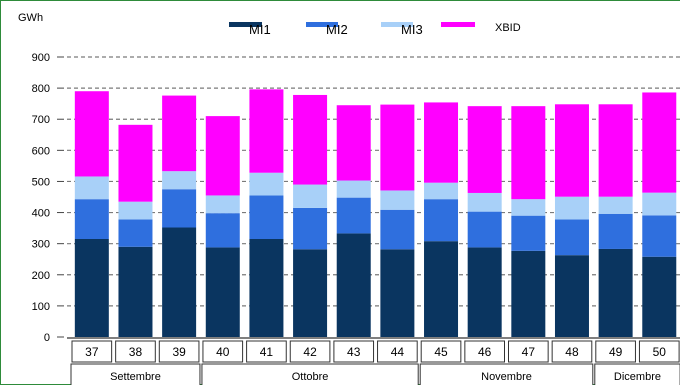  Describe the element at coordinates (41, 58) in the screenshot. I see `y-tick-label: 900` at that location.